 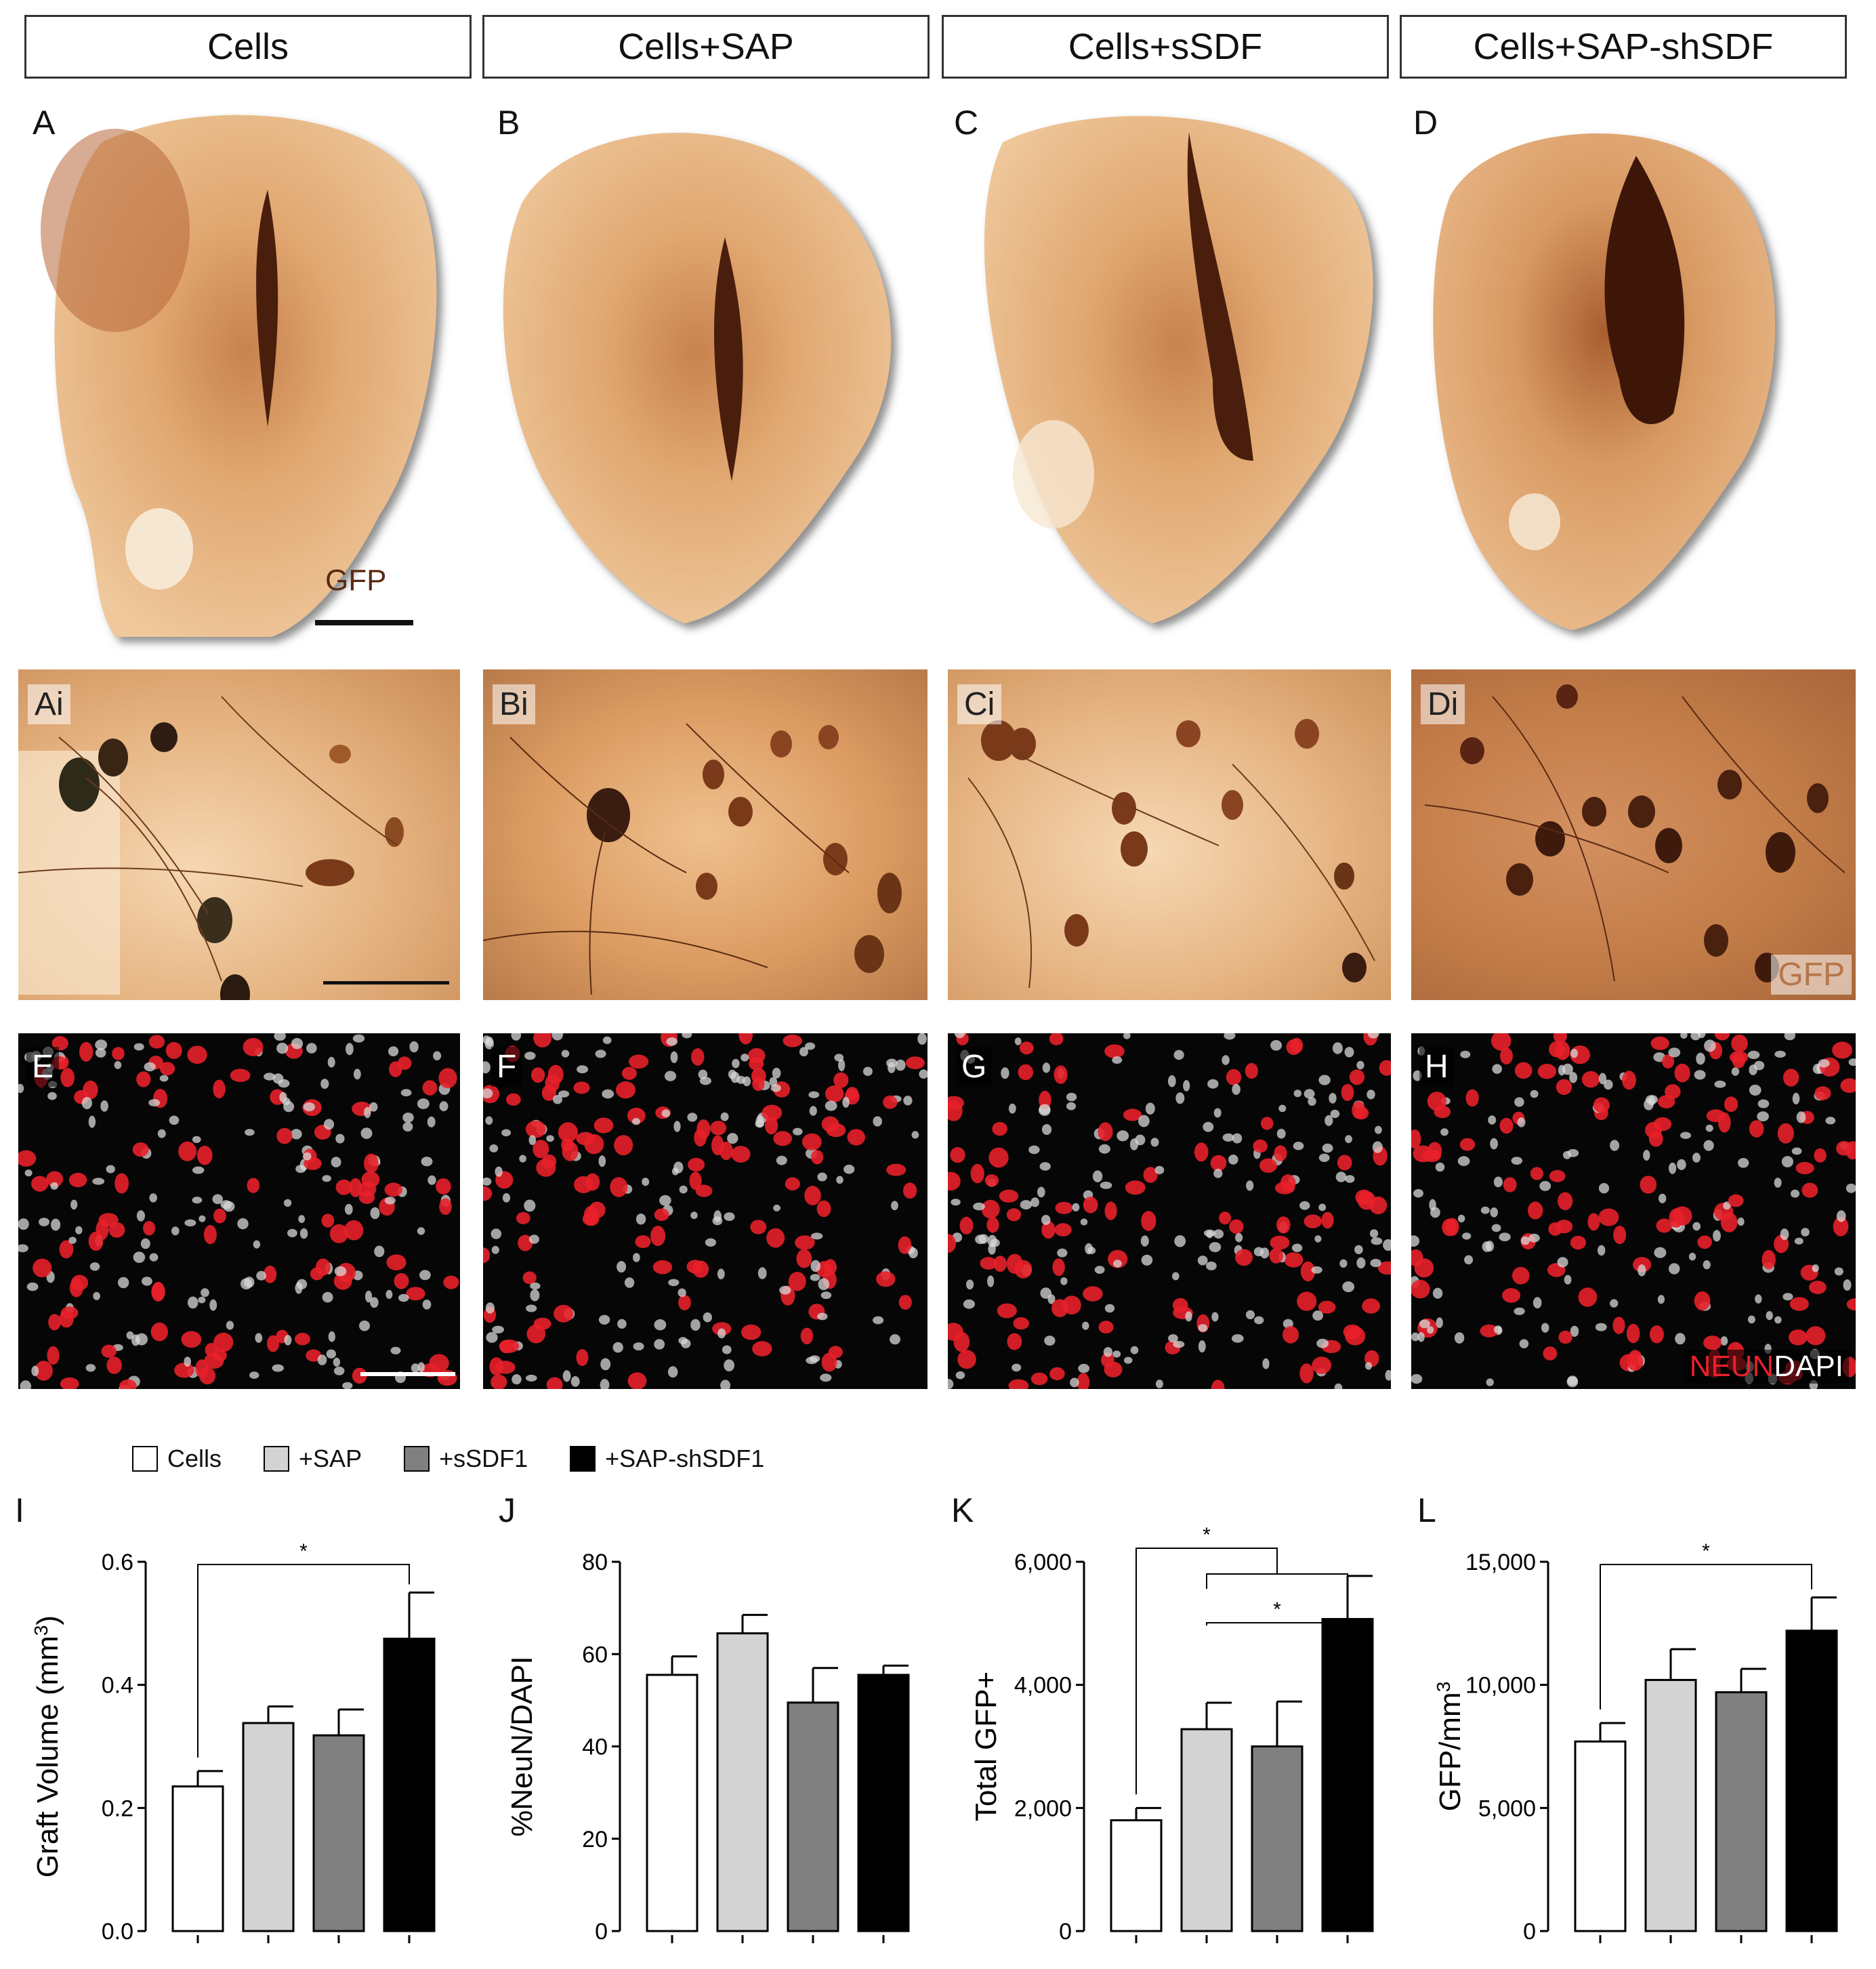 What do you see at coordinates (514, 704) in the screenshot?
I see `micro-label-bi: Bi` at bounding box center [514, 704].